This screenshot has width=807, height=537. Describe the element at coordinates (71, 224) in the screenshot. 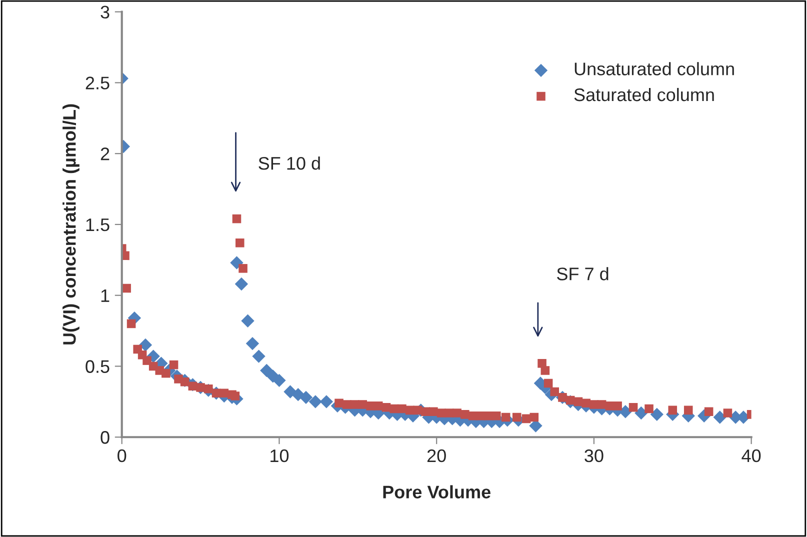

I see `y-axis-title: U(VI) concentration (µmol/L)` at that location.